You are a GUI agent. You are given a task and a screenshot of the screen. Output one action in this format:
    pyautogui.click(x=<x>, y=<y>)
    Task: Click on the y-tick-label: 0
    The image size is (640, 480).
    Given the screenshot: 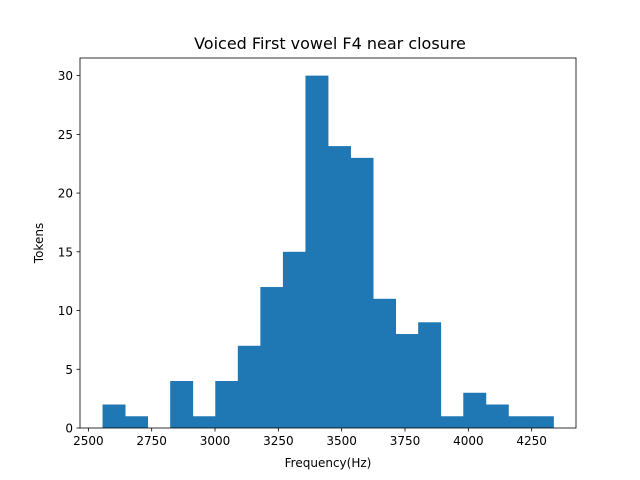 What is the action you would take?
    pyautogui.click(x=69, y=429)
    